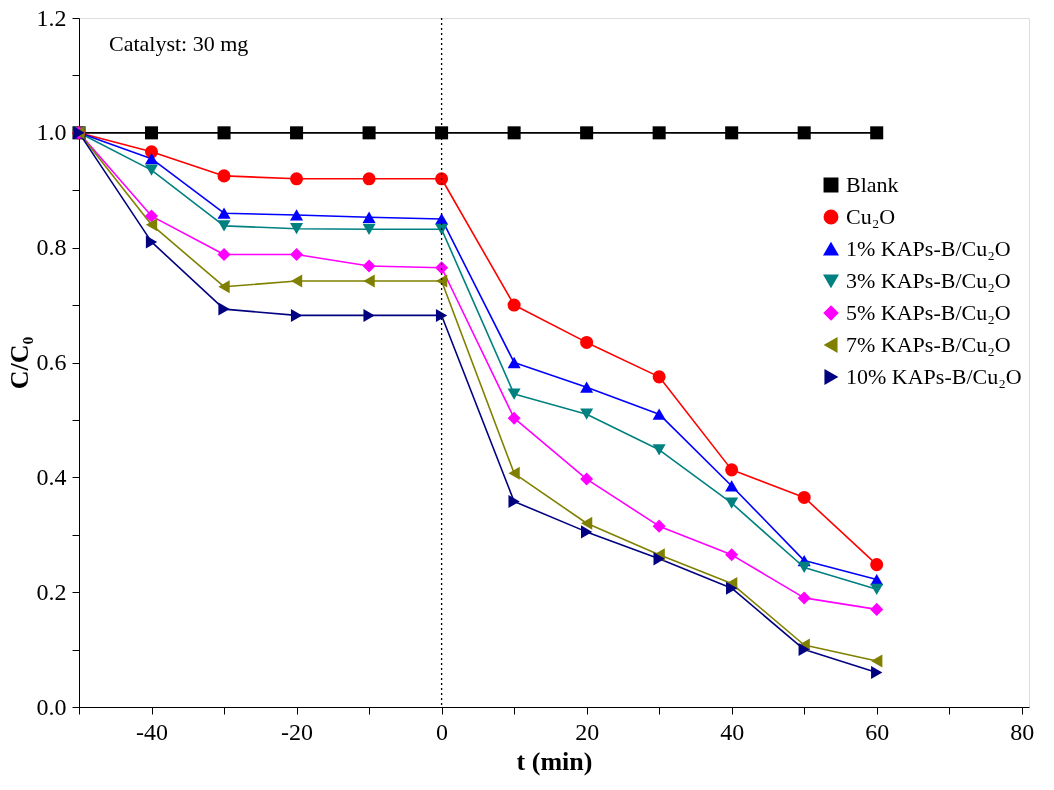  I want to click on legend-label: Blank, so click(872, 184).